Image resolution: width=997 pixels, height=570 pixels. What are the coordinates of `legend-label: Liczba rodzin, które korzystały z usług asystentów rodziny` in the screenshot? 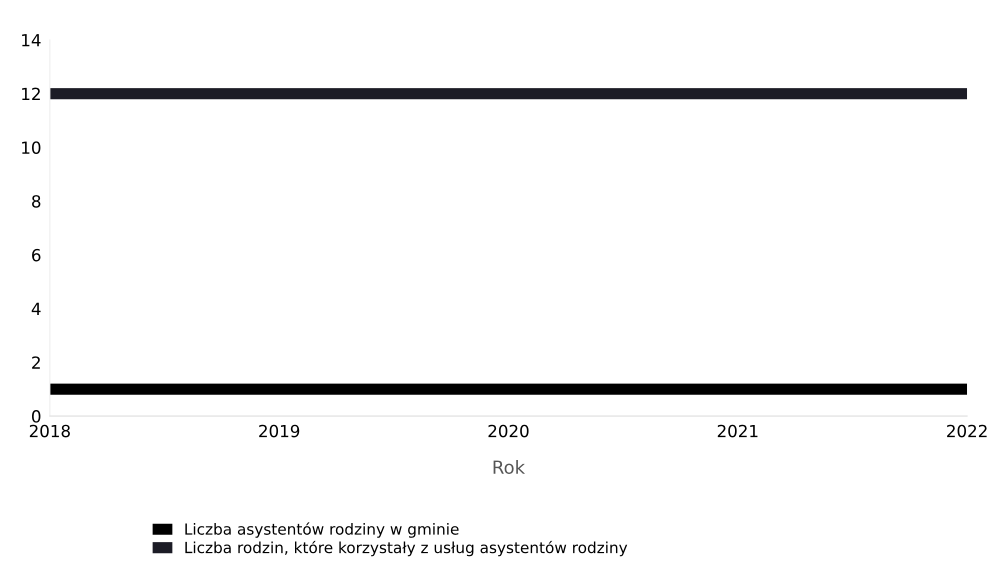 It's located at (406, 548).